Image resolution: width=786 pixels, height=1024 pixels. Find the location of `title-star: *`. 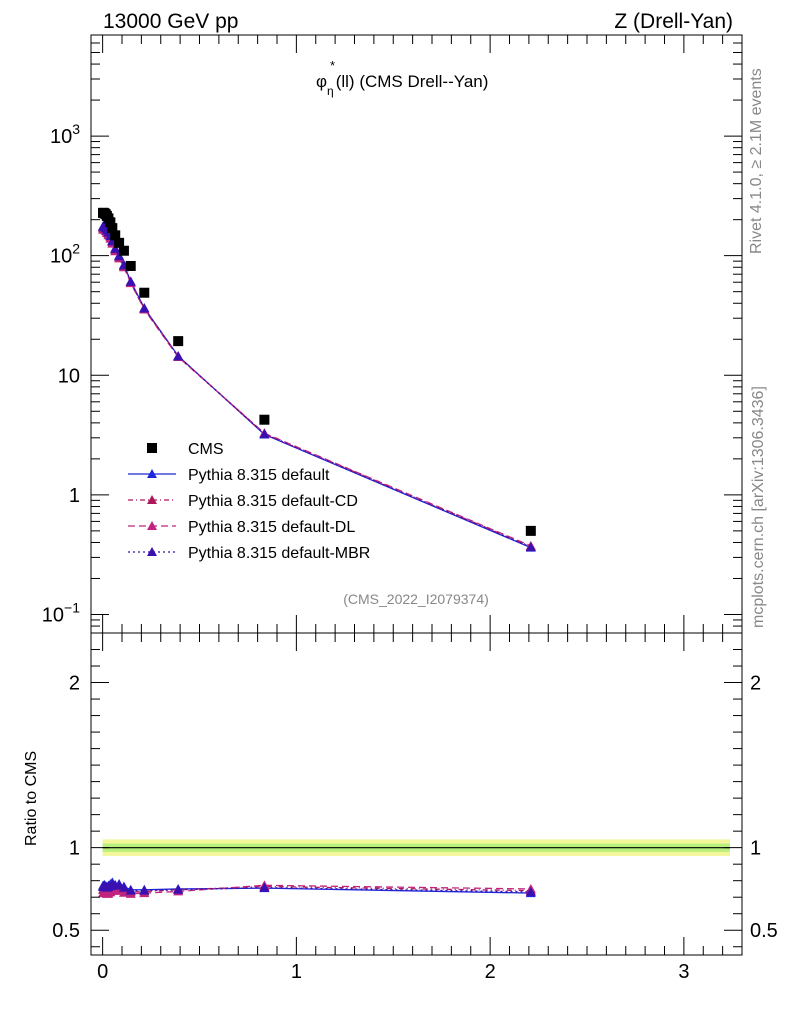

title-star: * is located at coordinates (332, 65).